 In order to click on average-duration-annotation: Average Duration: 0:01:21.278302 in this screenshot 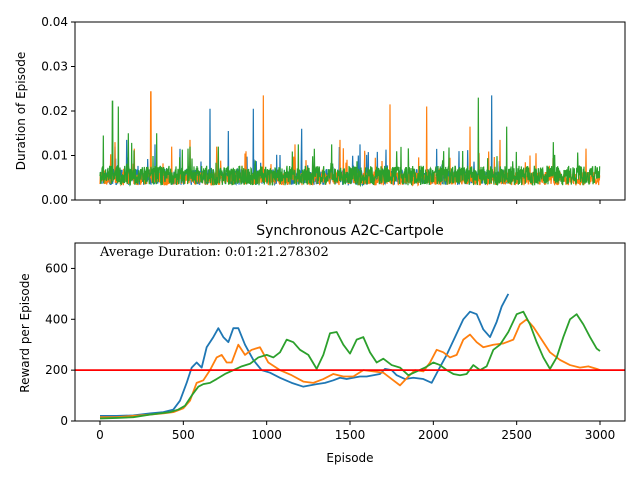, I will do `click(214, 252)`.